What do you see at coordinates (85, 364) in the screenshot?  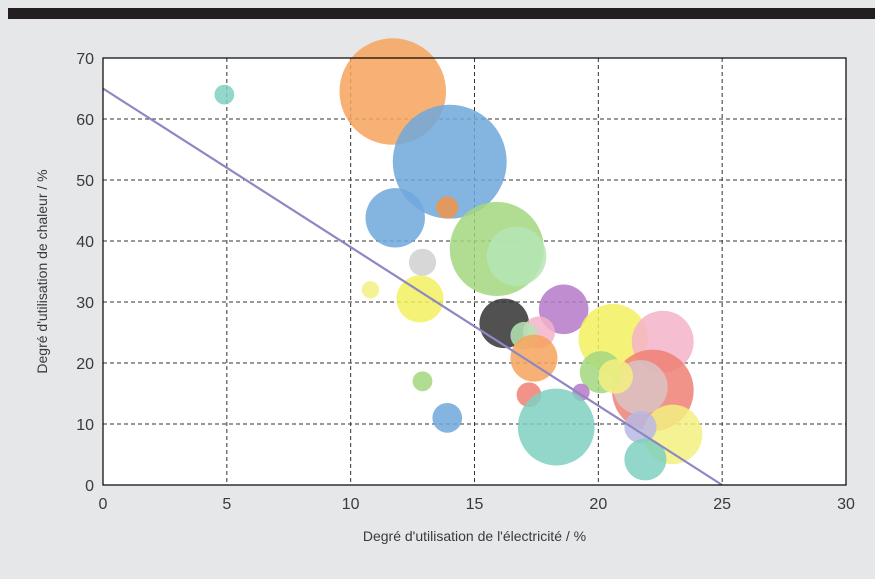 I see `y-tick-label: 20` at bounding box center [85, 364].